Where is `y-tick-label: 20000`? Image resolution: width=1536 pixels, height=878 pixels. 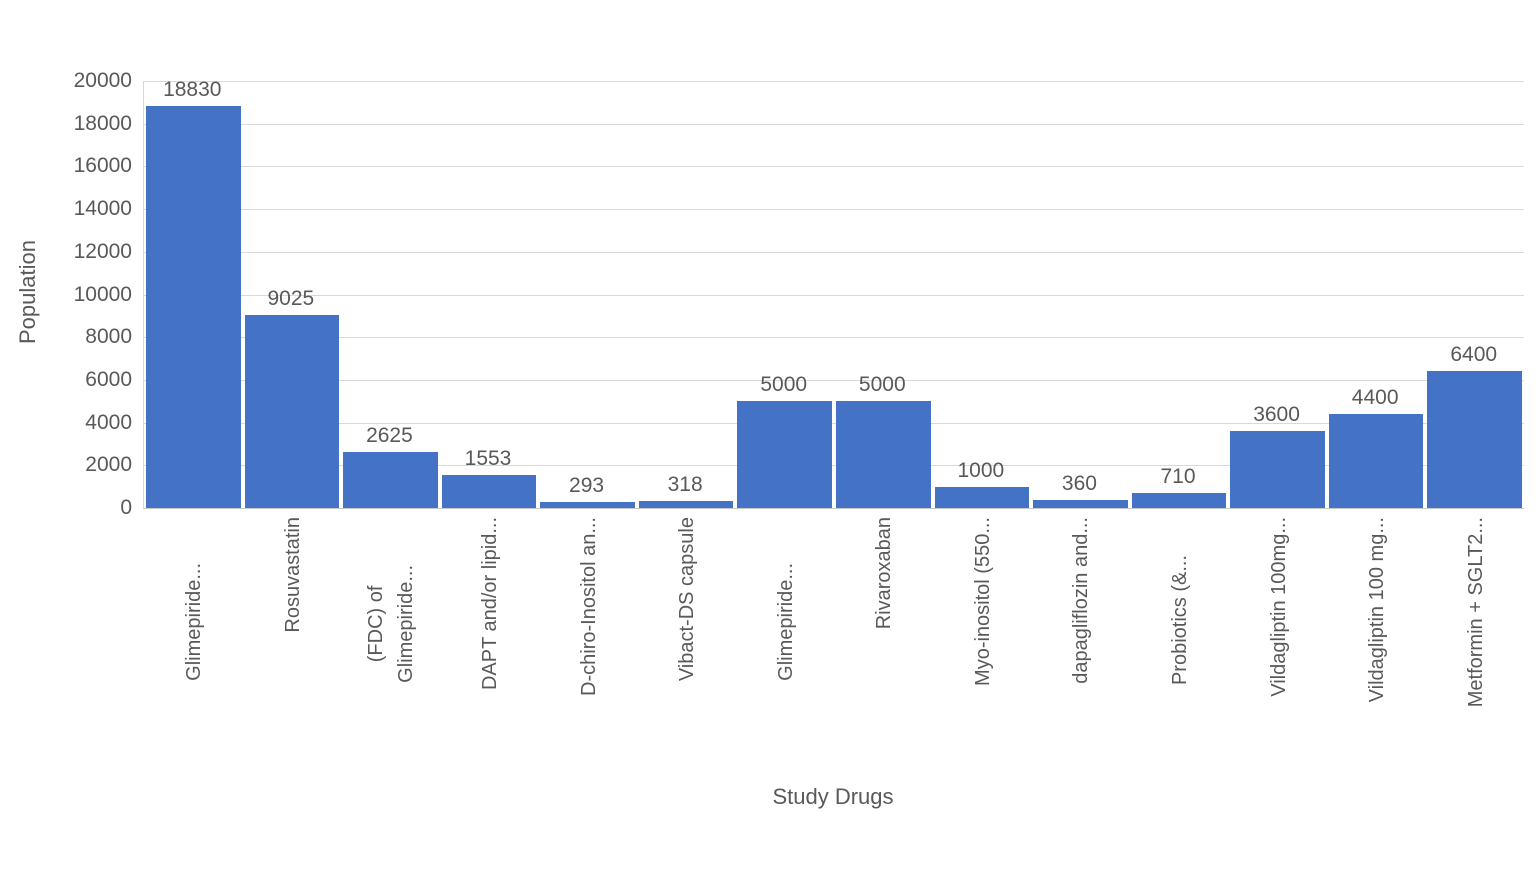 y-tick-label: 20000 is located at coordinates (102, 80).